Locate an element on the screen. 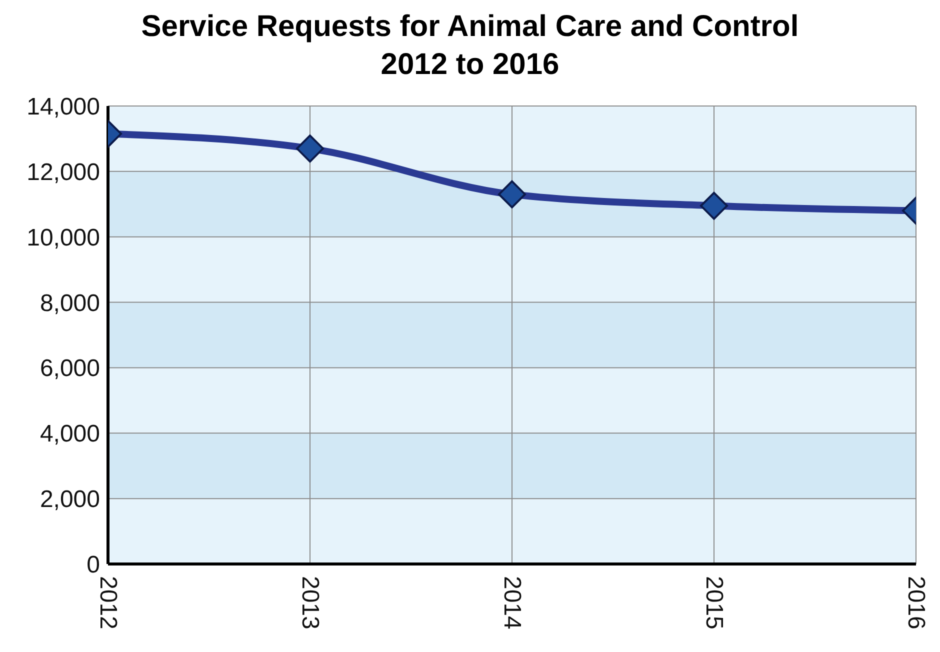  y-tick-label: 14,000 is located at coordinates (63, 107).